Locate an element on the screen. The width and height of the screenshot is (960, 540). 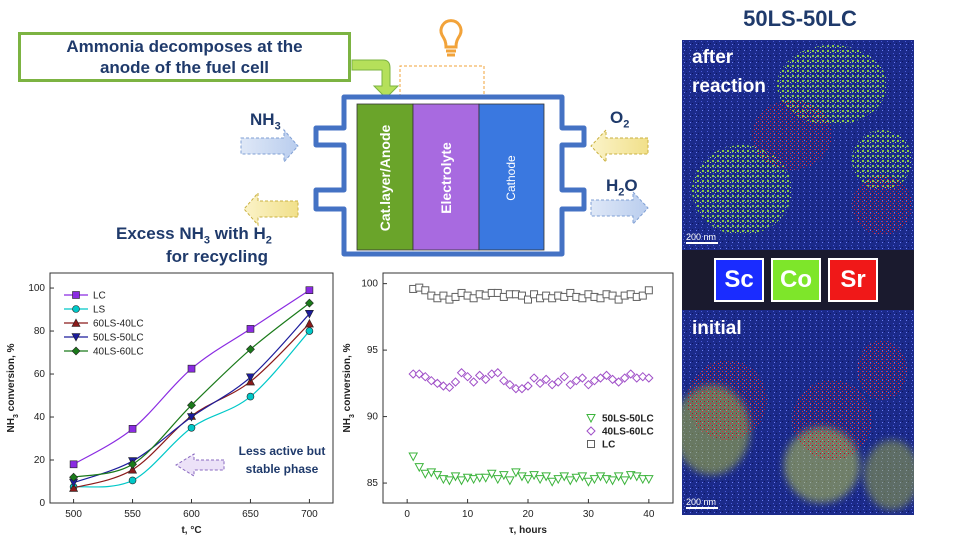
nh3-in-label: NH3 is located at coordinates (265, 121).